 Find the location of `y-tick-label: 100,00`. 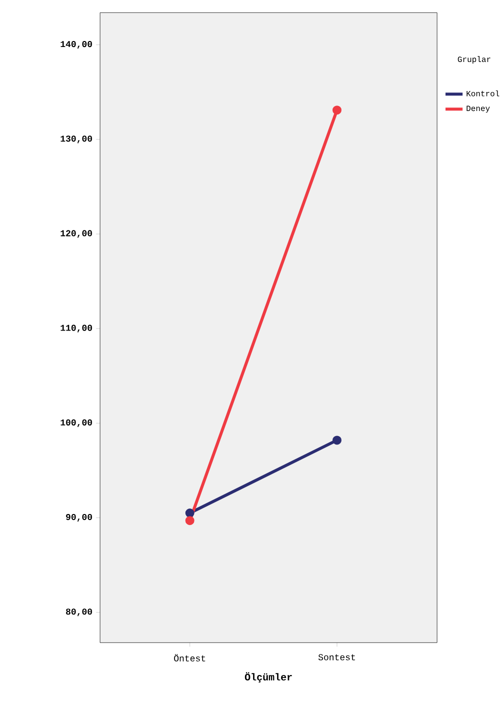

y-tick-label: 100,00 is located at coordinates (76, 423).